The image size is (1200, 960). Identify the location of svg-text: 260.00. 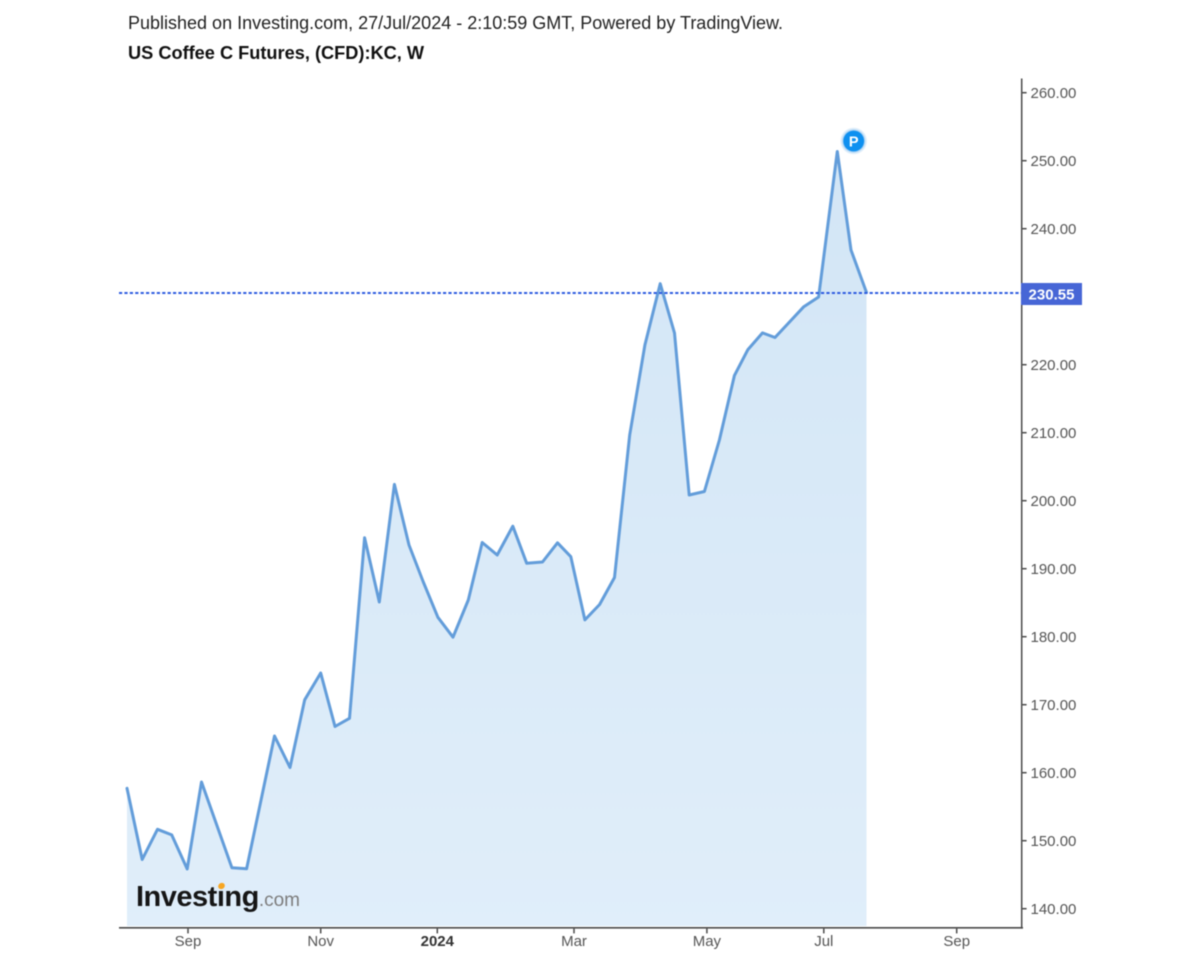
(1054, 93).